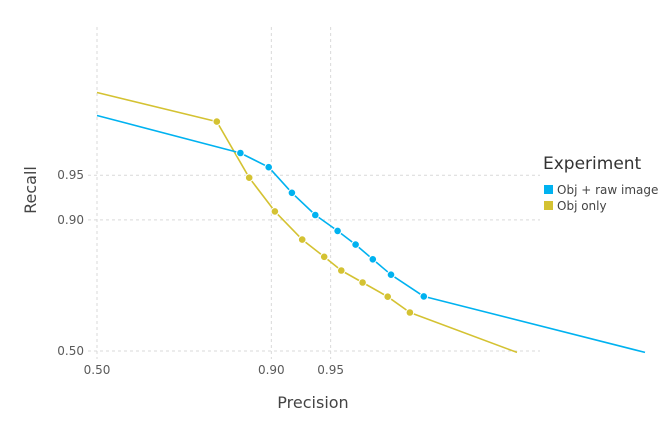 The height and width of the screenshot is (443, 664). Describe the element at coordinates (548, 205) in the screenshot. I see `legend-swatch-obj-only` at that location.